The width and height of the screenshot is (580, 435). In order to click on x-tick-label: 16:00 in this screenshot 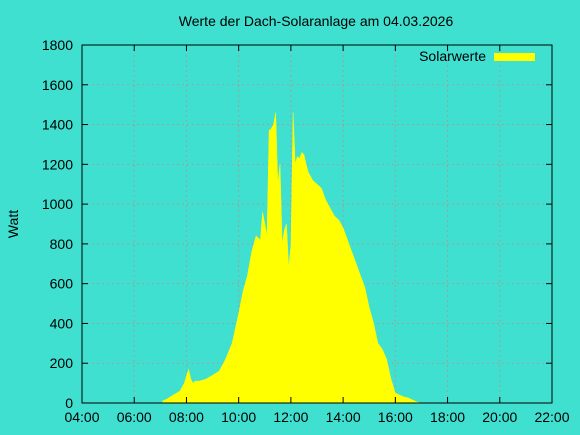, I will do `click(395, 417)`.